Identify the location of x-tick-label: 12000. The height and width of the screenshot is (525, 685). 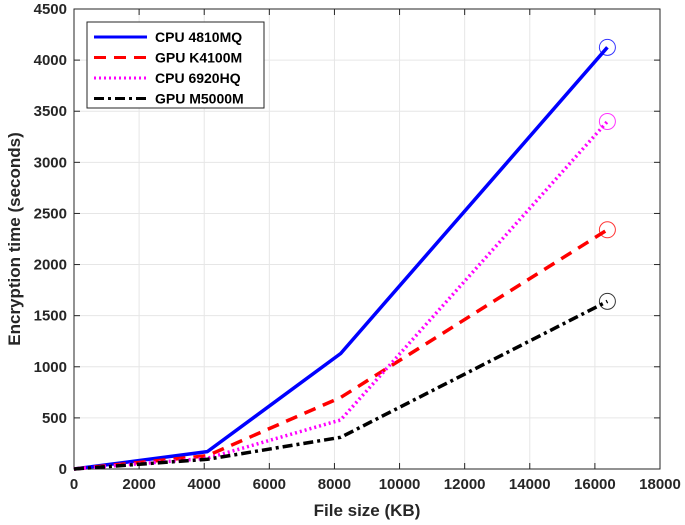
(465, 484).